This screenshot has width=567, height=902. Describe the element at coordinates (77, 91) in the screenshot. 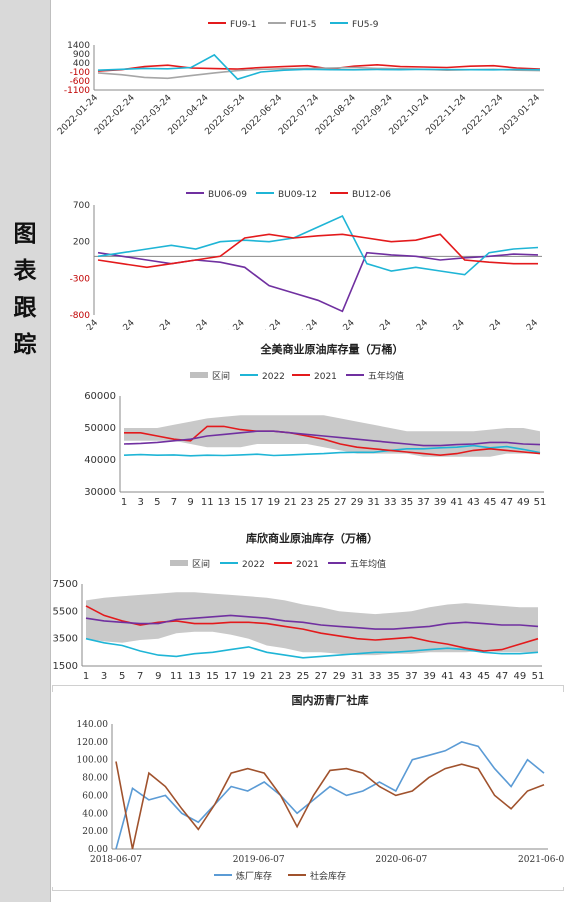

I see `y-tick-label: -1100` at that location.